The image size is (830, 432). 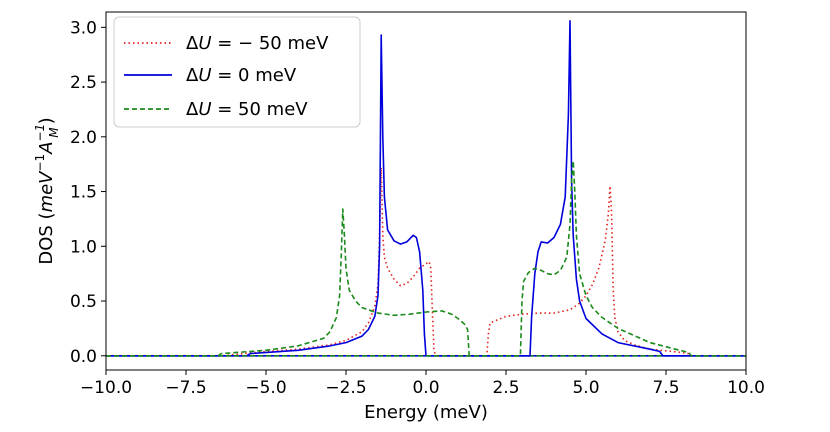 I want to click on legend: ΔU = − 50 meV ΔU = 0 meV ΔU = 50 meV, so click(x=237, y=72).